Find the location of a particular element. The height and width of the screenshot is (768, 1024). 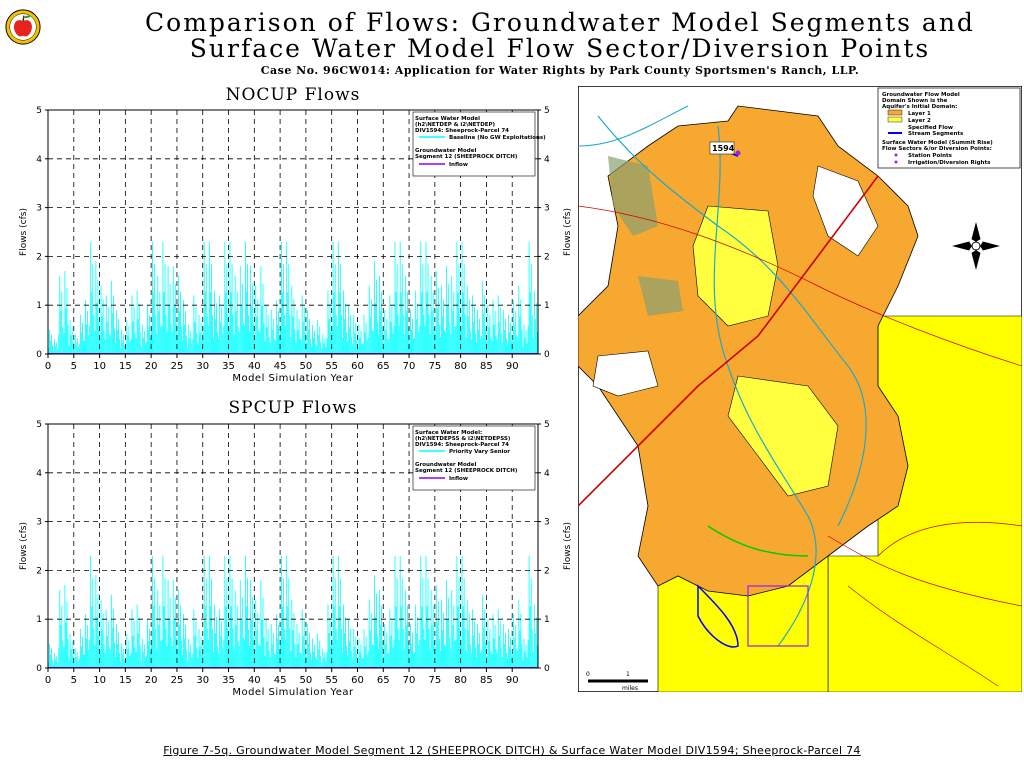

y-tick-label-right: 1 is located at coordinates (547, 306).